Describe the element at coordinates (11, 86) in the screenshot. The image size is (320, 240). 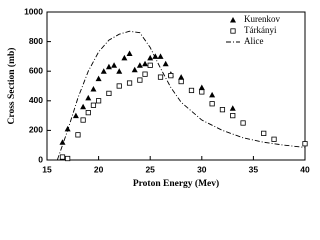
I see `y-axis-title: Cross Section (mb)` at that location.